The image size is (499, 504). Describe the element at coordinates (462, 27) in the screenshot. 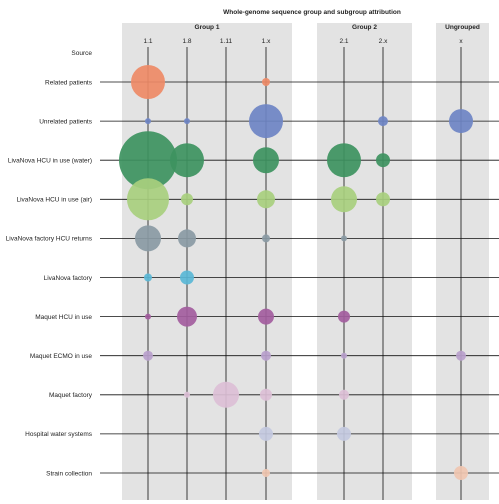

I see `group-label-2: Ungrouped` at that location.